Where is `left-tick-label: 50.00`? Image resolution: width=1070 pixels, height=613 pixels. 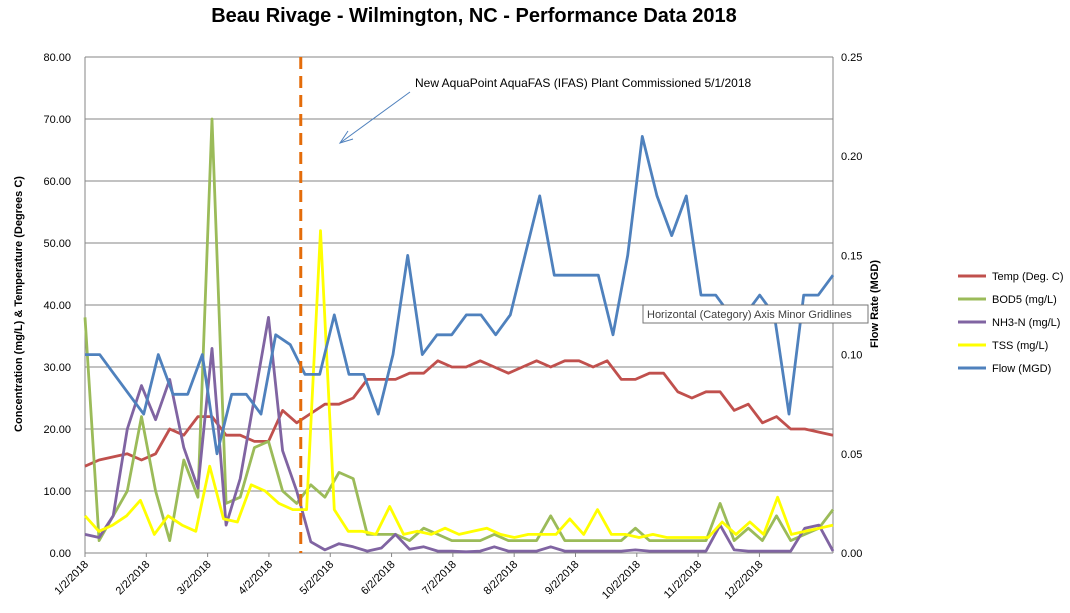 left-tick-label: 50.00 is located at coordinates (57, 244).